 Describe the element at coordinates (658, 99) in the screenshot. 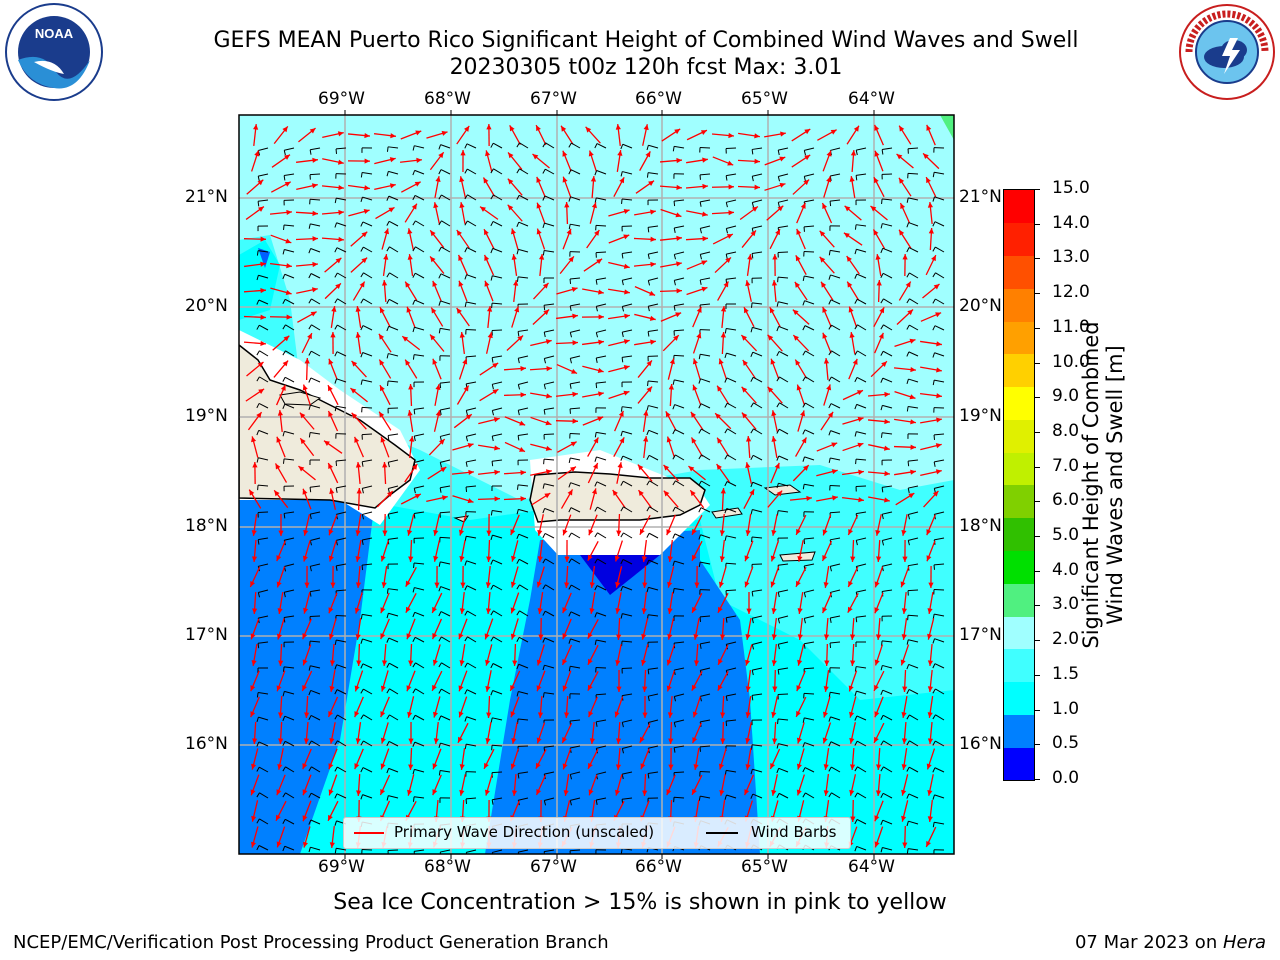

I see `lon-label-top: 66°W` at that location.